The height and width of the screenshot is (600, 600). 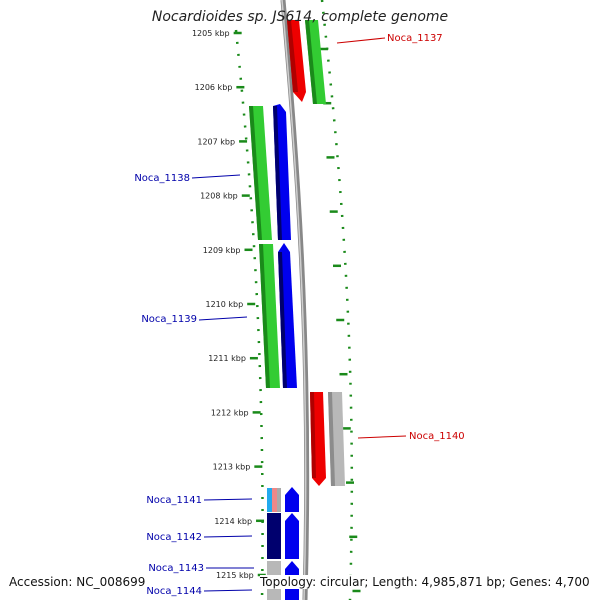 What do you see at coordinates (214, 87) in the screenshot?
I see `scale-tick-label: 1206 kbp` at bounding box center [214, 87].